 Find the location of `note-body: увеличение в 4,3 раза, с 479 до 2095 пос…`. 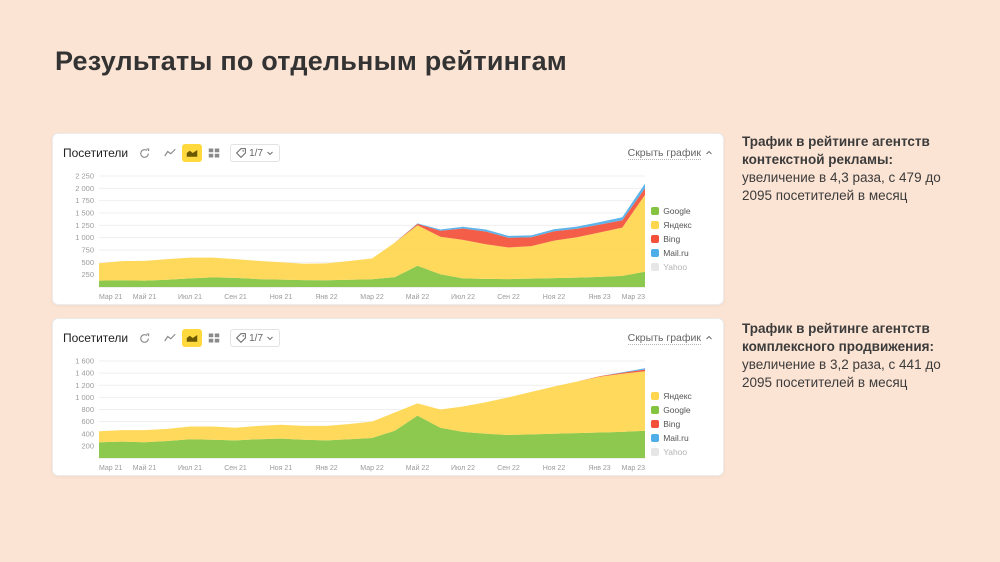

note-body: увеличение в 4,3 раза, с 479 до 2095 пос… is located at coordinates (841, 186).